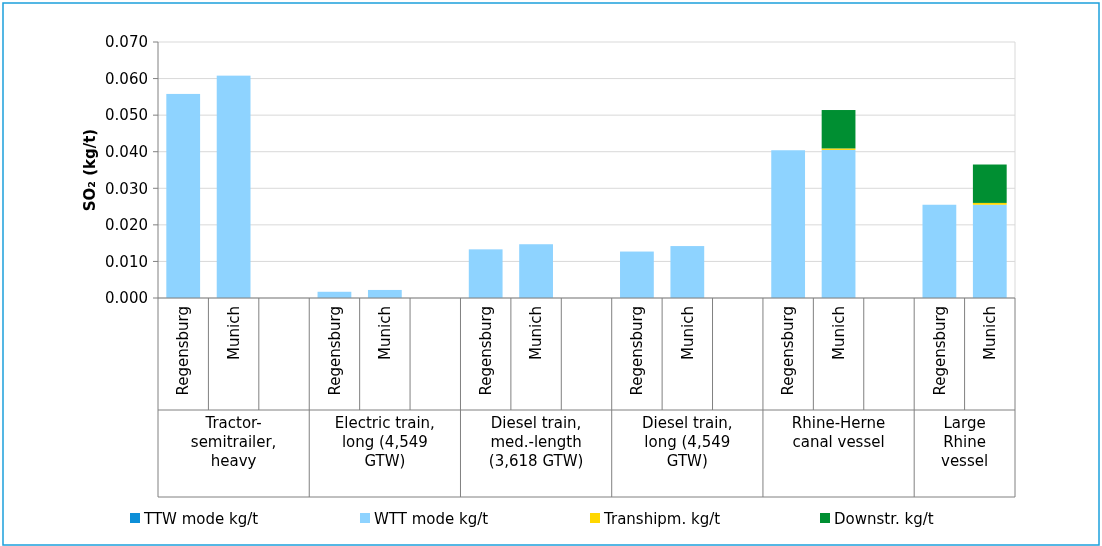 The width and height of the screenshot is (1102, 546). What do you see at coordinates (126, 225) in the screenshot?
I see `y-tick-label: 0.020` at bounding box center [126, 225].